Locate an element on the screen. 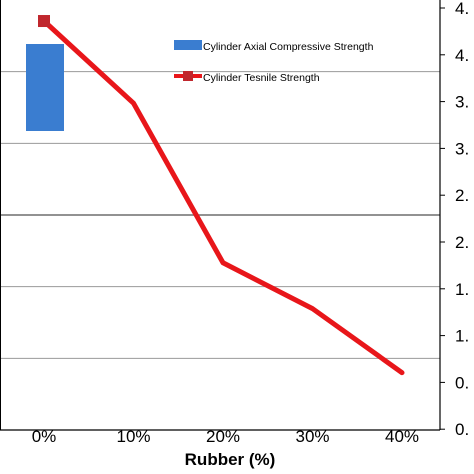 This screenshot has width=474, height=474. x-tick-labels: 0% 10% 20% 30% 40% is located at coordinates (225, 436).